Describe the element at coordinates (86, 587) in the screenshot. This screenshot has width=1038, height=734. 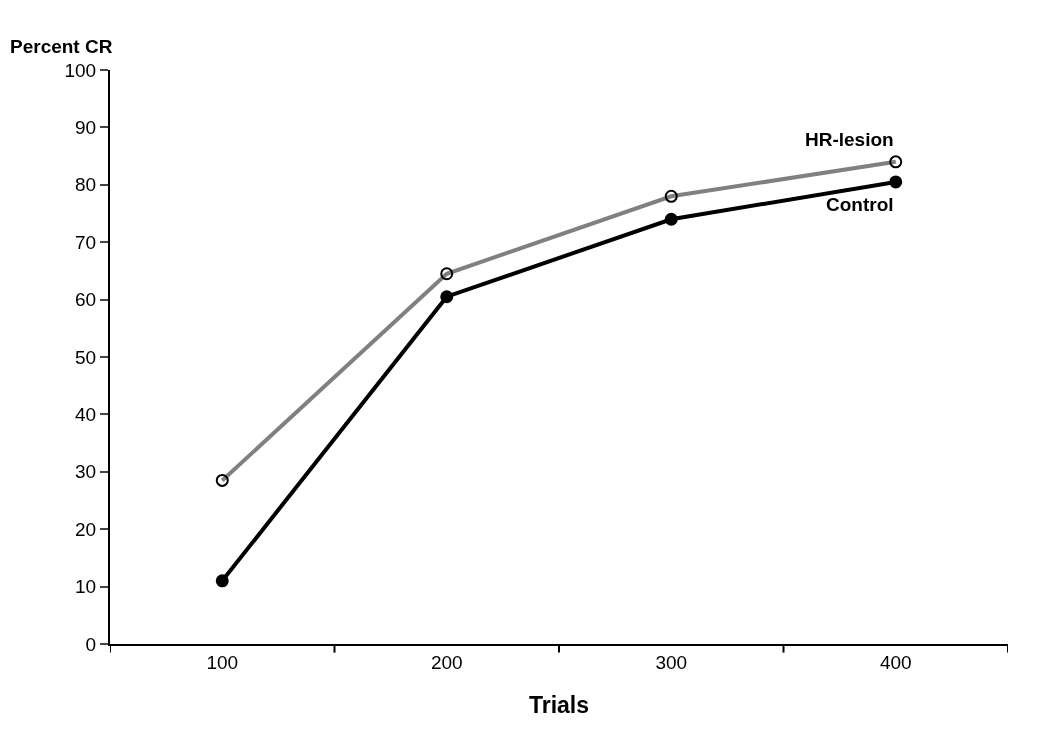
I see `y-tick-label: 10` at that location.